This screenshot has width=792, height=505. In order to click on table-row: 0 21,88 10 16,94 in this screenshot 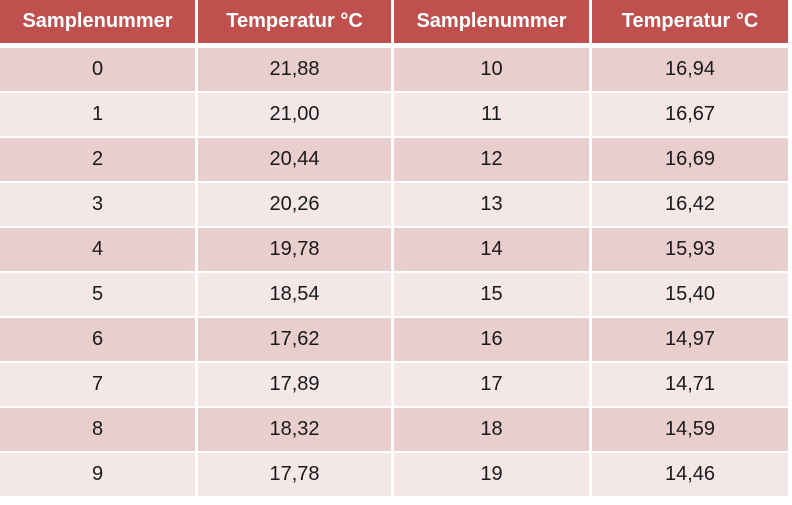, I will do `click(394, 70)`.